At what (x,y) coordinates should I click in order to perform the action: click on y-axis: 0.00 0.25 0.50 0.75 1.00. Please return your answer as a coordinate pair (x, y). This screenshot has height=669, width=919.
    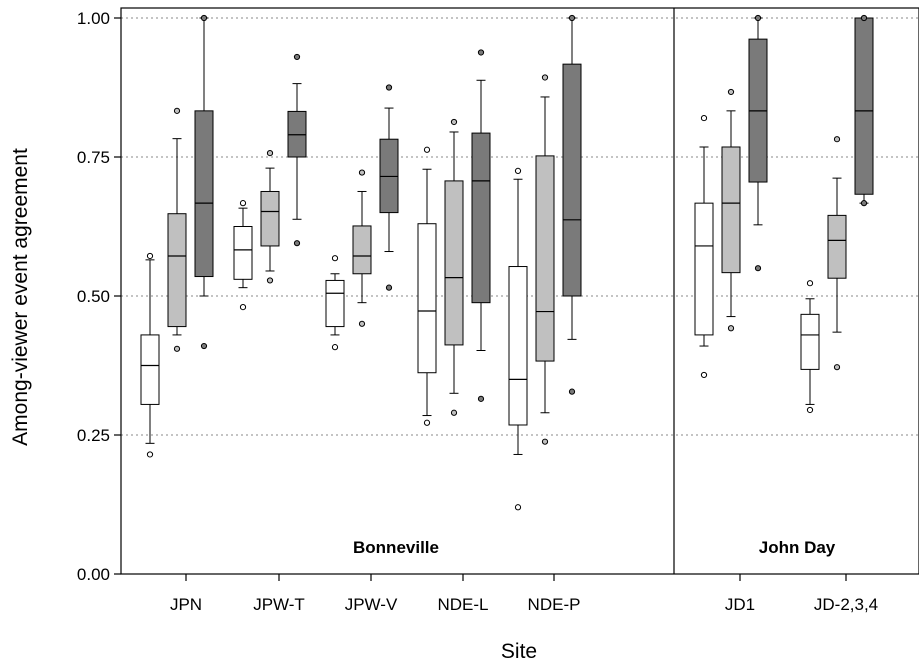
    Looking at the image, I should click on (99, 296).